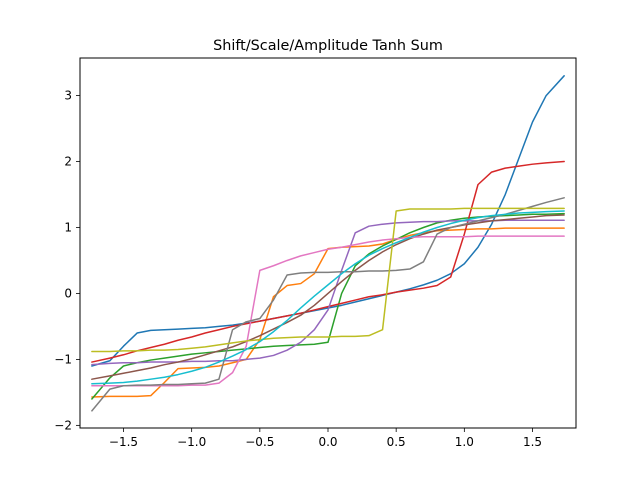  I want to click on x-tick-label: 0.0, so click(327, 442).